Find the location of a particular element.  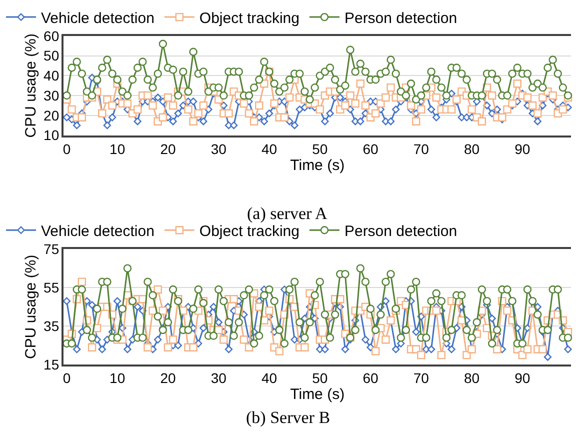

y-tick-label: 50 is located at coordinates (52, 56).